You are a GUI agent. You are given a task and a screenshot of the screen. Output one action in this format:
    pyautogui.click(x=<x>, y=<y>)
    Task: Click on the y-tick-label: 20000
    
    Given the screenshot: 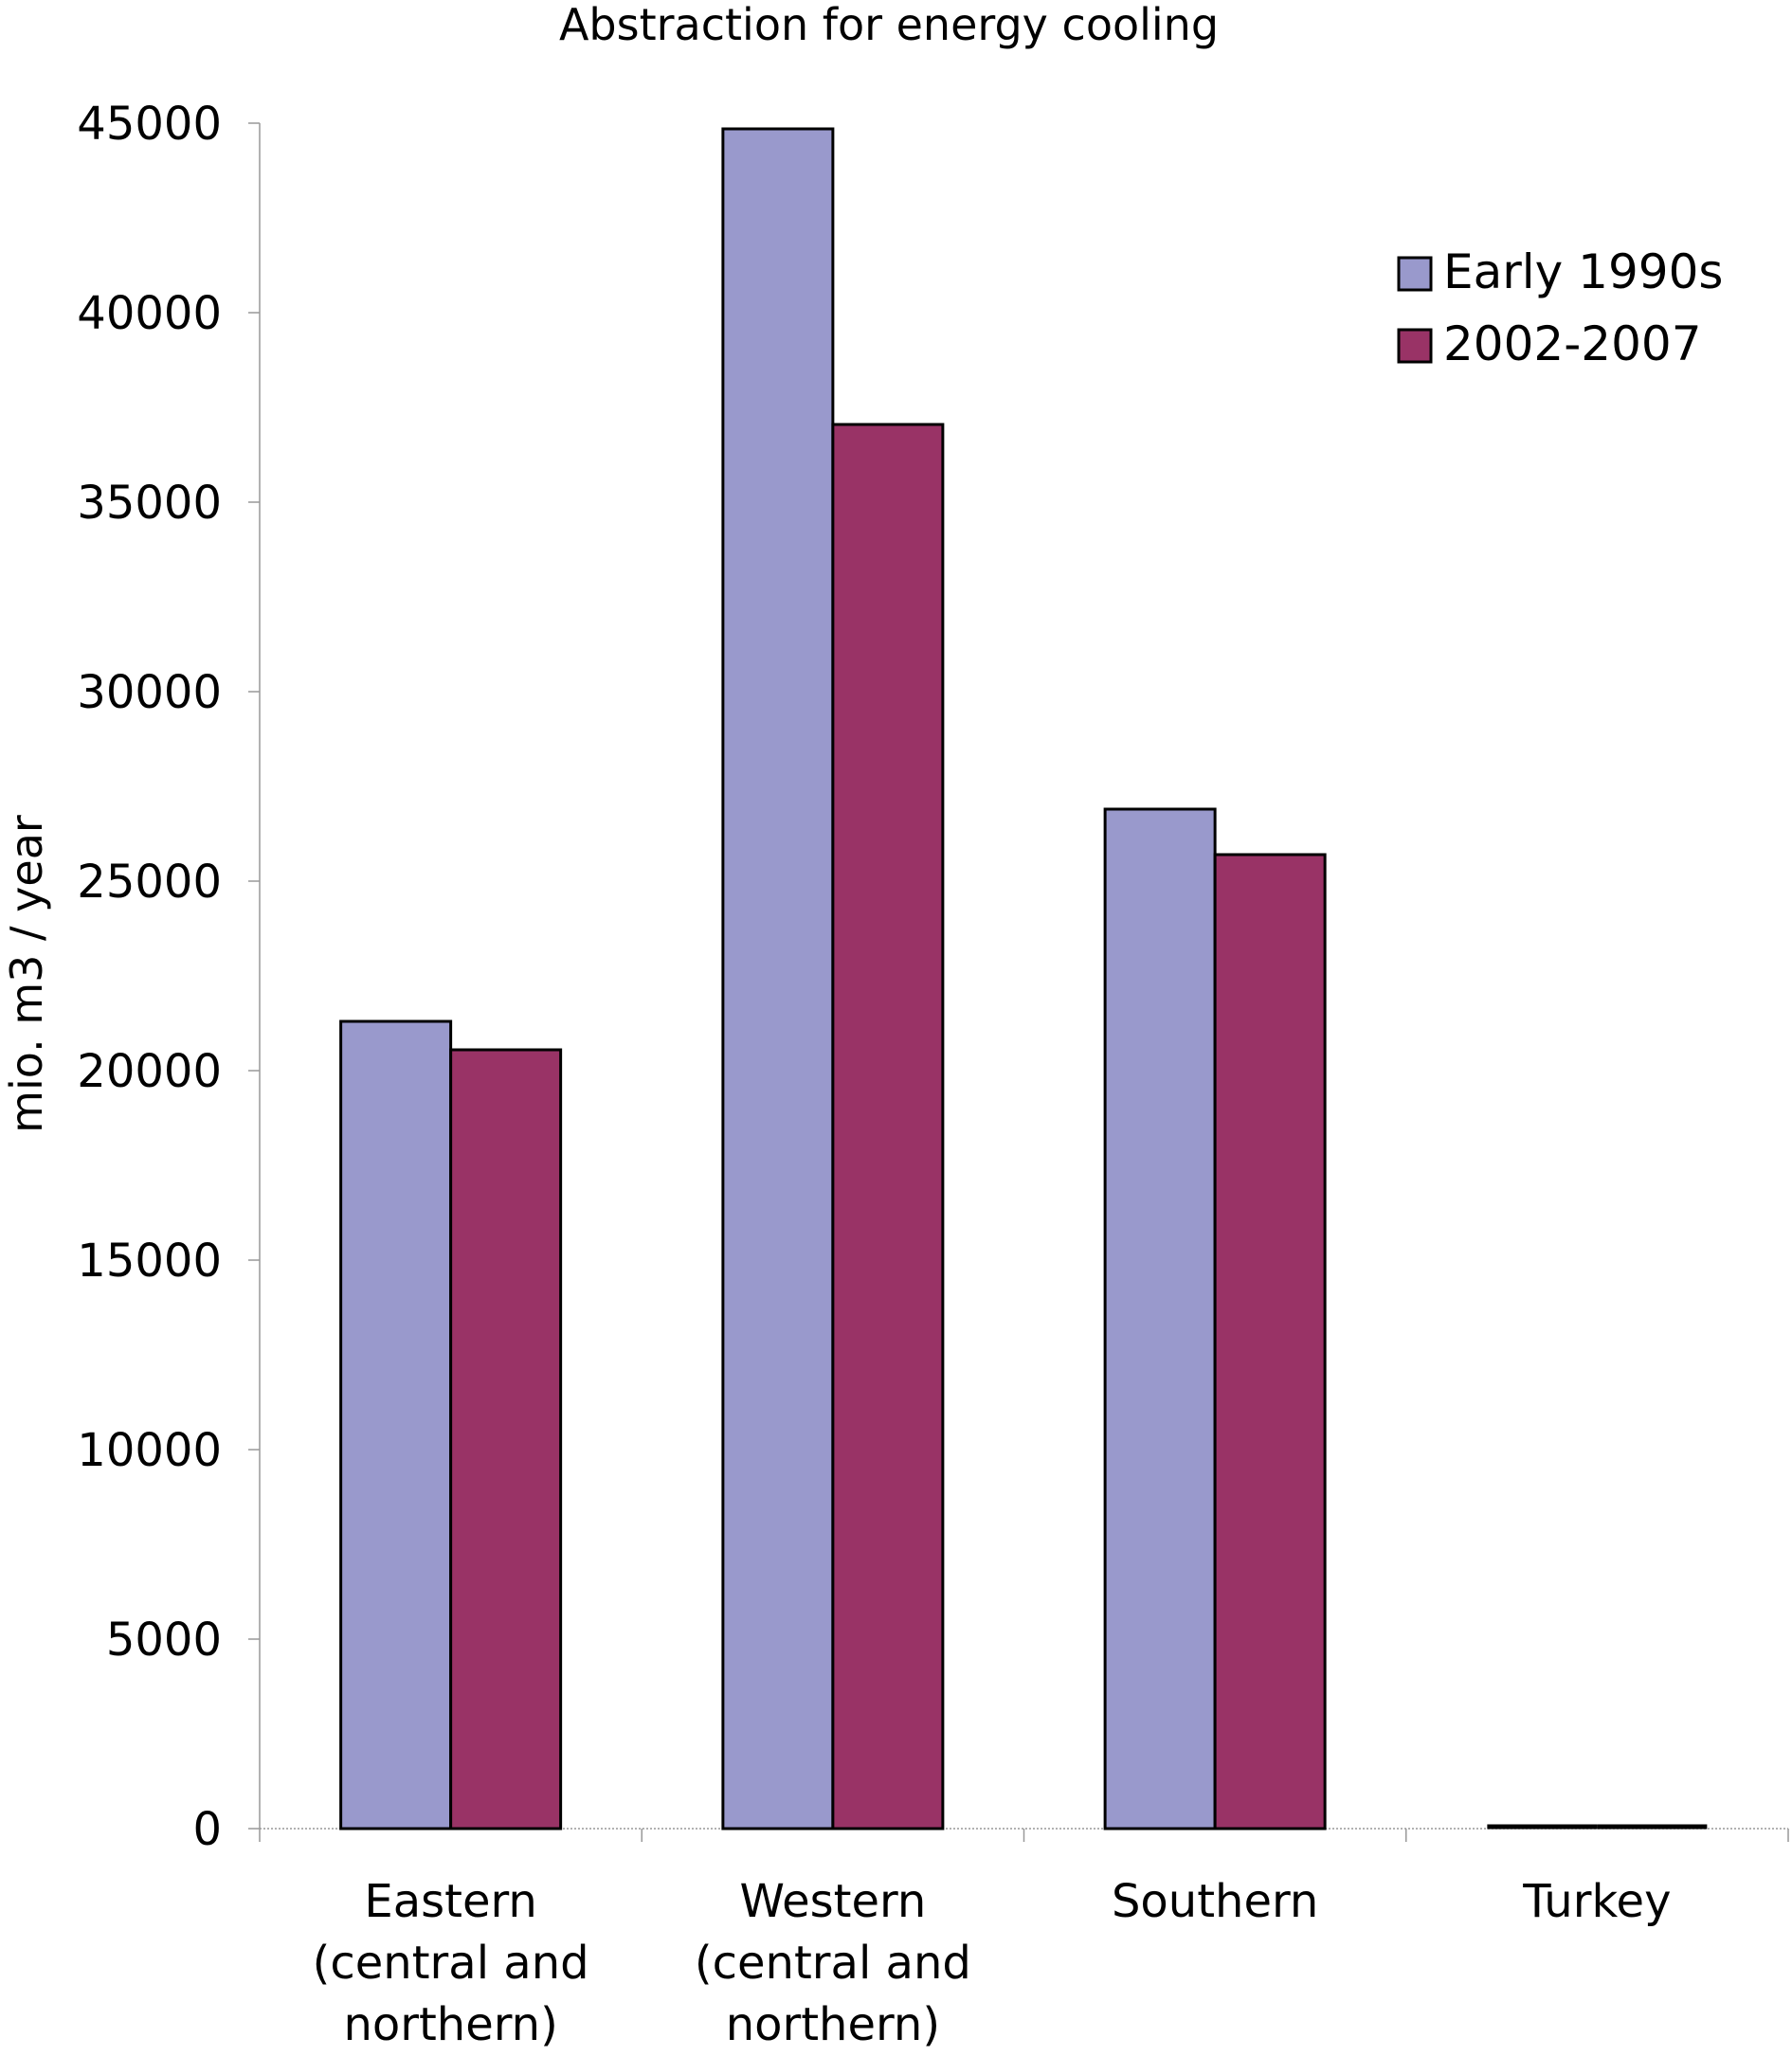 What is the action you would take?
    pyautogui.click(x=149, y=1071)
    